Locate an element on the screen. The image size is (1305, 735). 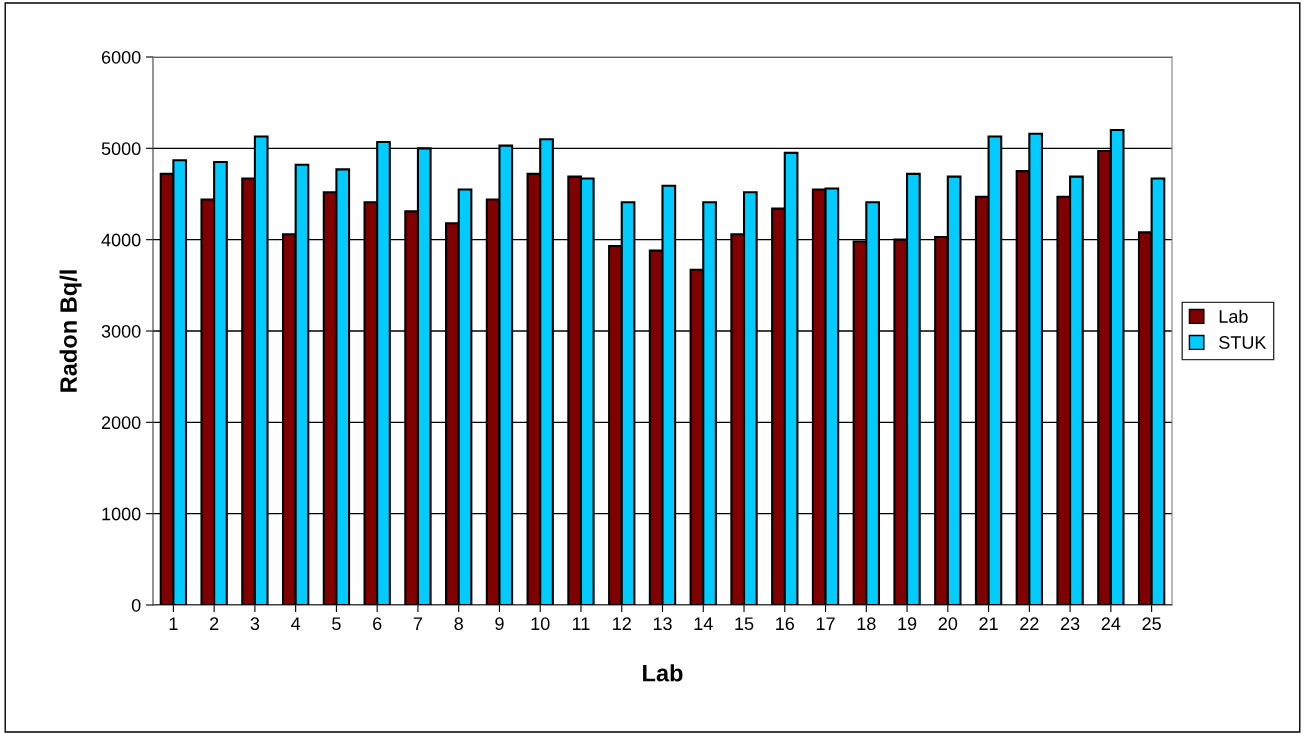
y-axis-title: Radon Bq/l is located at coordinates (70, 331).